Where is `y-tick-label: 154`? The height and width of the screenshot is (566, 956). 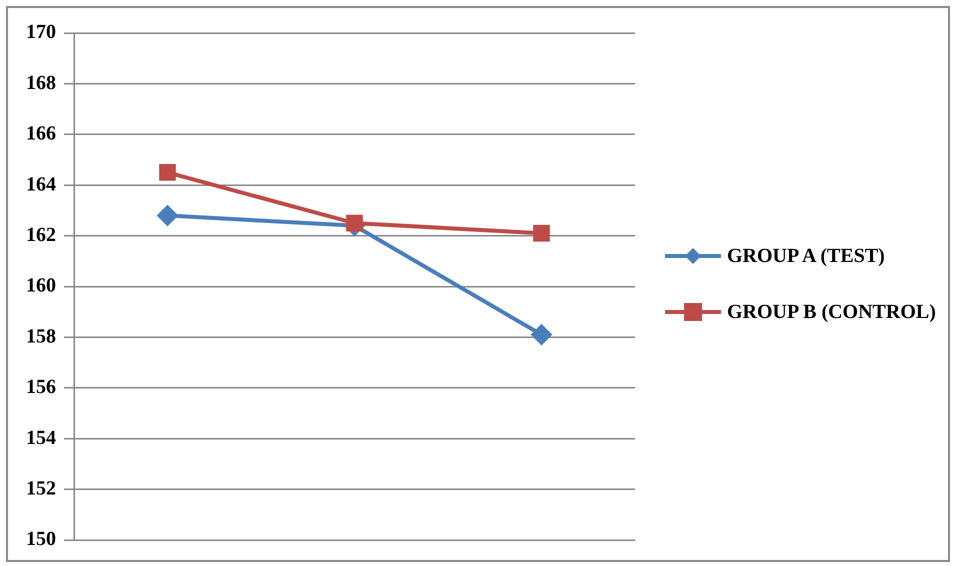 y-tick-label: 154 is located at coordinates (41, 437).